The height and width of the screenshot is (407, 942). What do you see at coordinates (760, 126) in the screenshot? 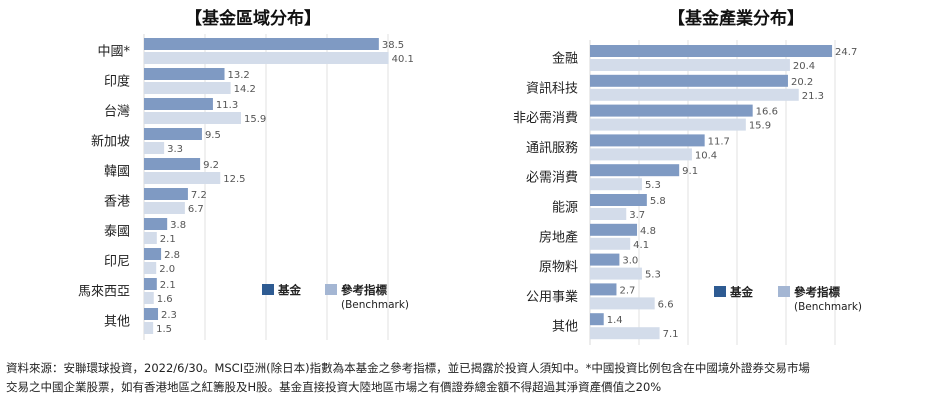
I see `chart2-benchmark-value: 15.9` at bounding box center [760, 126].